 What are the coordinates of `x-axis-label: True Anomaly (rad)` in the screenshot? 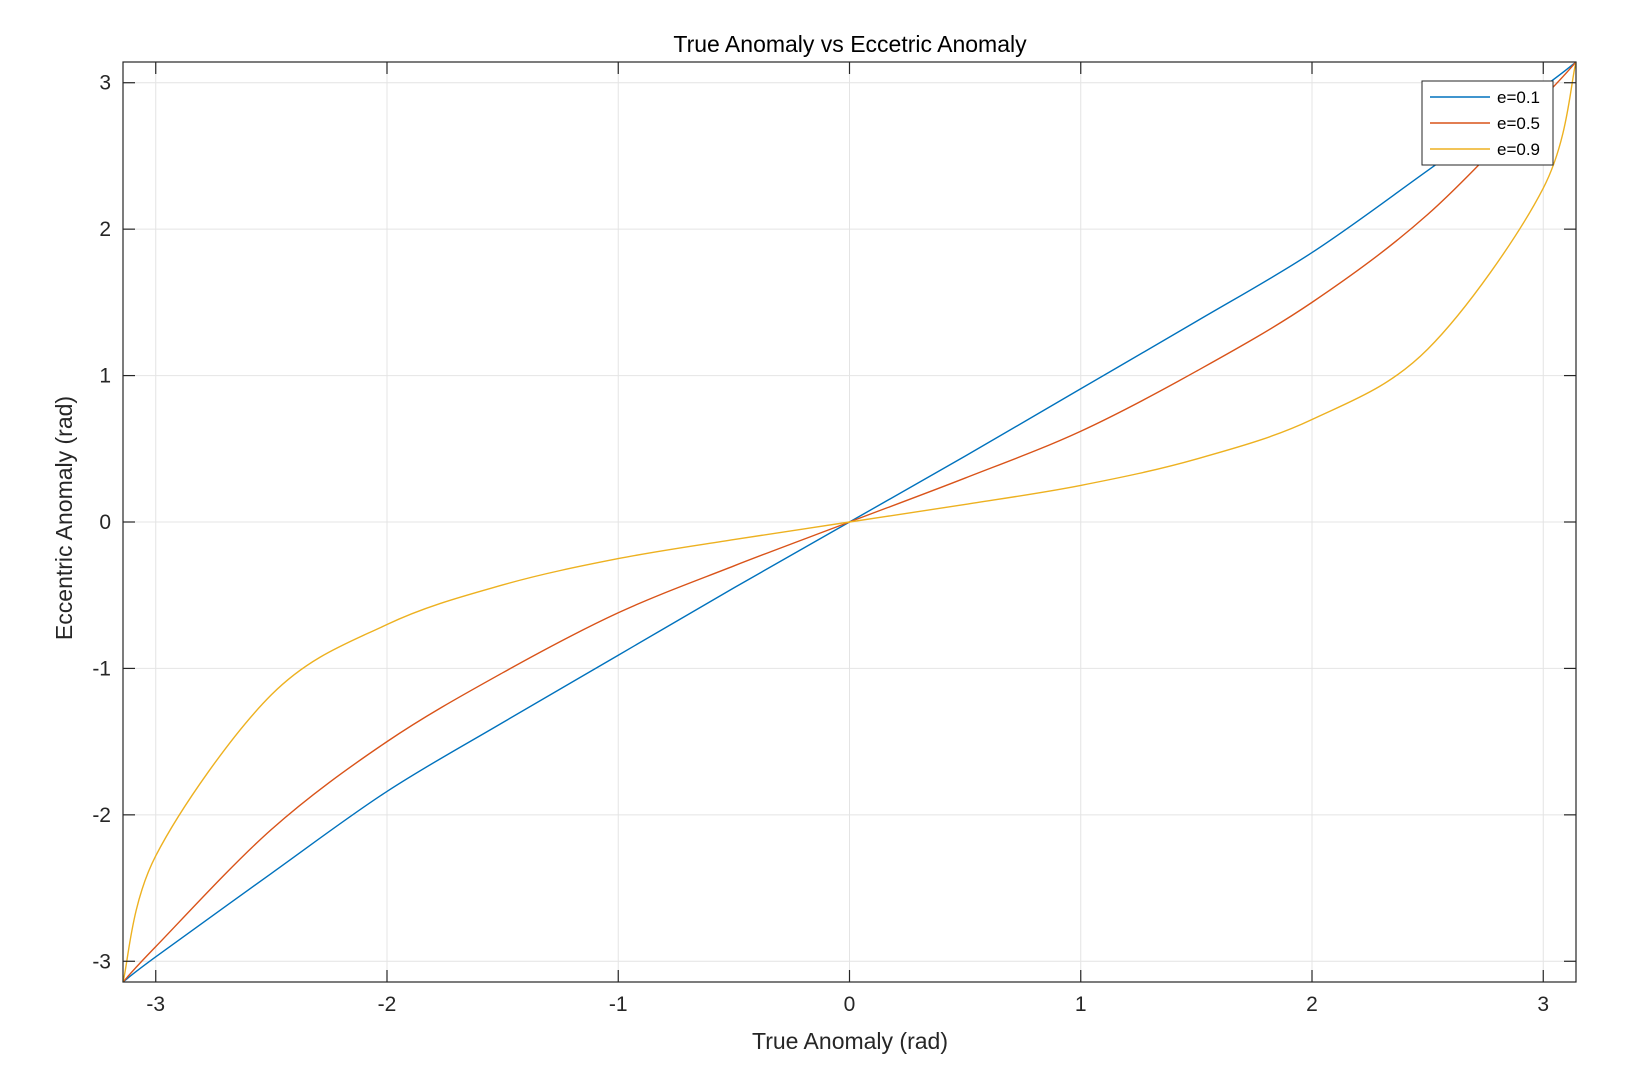 It's located at (850, 1041).